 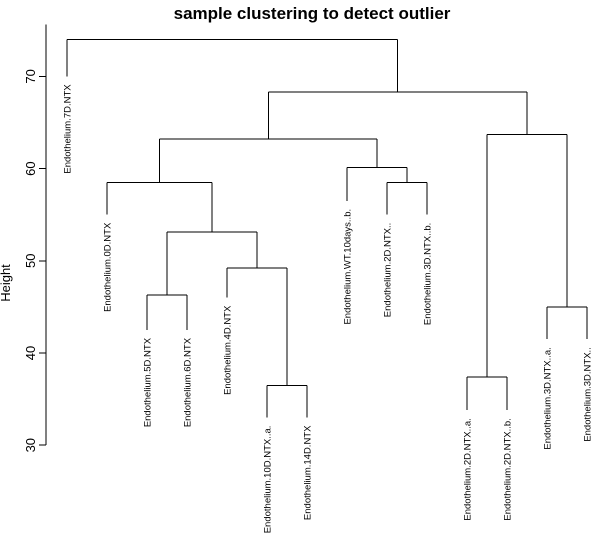 I want to click on leaf-label: Endothelium.4D.NTX, so click(x=228, y=350).